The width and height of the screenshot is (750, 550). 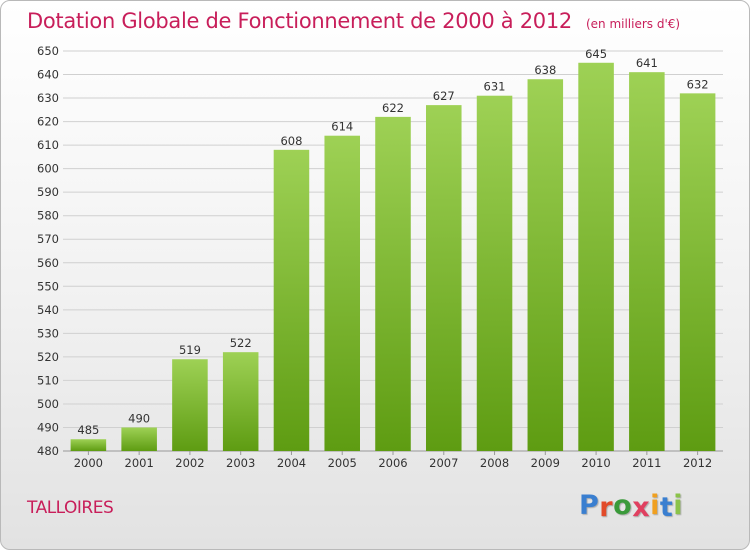 I want to click on chart-unit: (en milliers d'€), so click(x=633, y=24).